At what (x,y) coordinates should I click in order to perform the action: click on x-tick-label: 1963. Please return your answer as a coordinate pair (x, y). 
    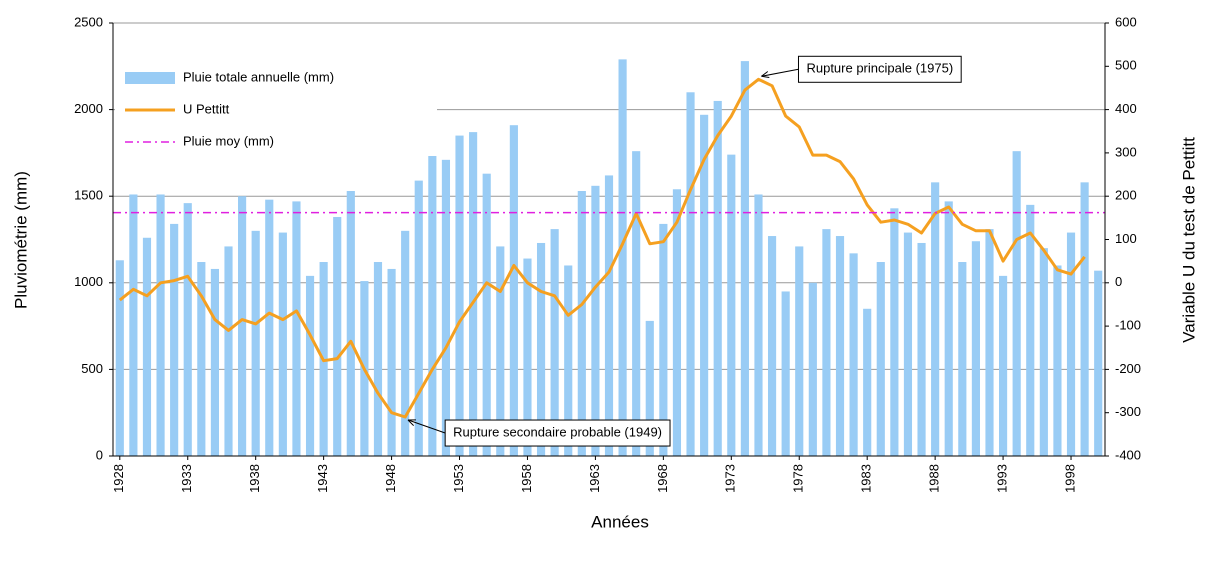
    Looking at the image, I should click on (594, 478).